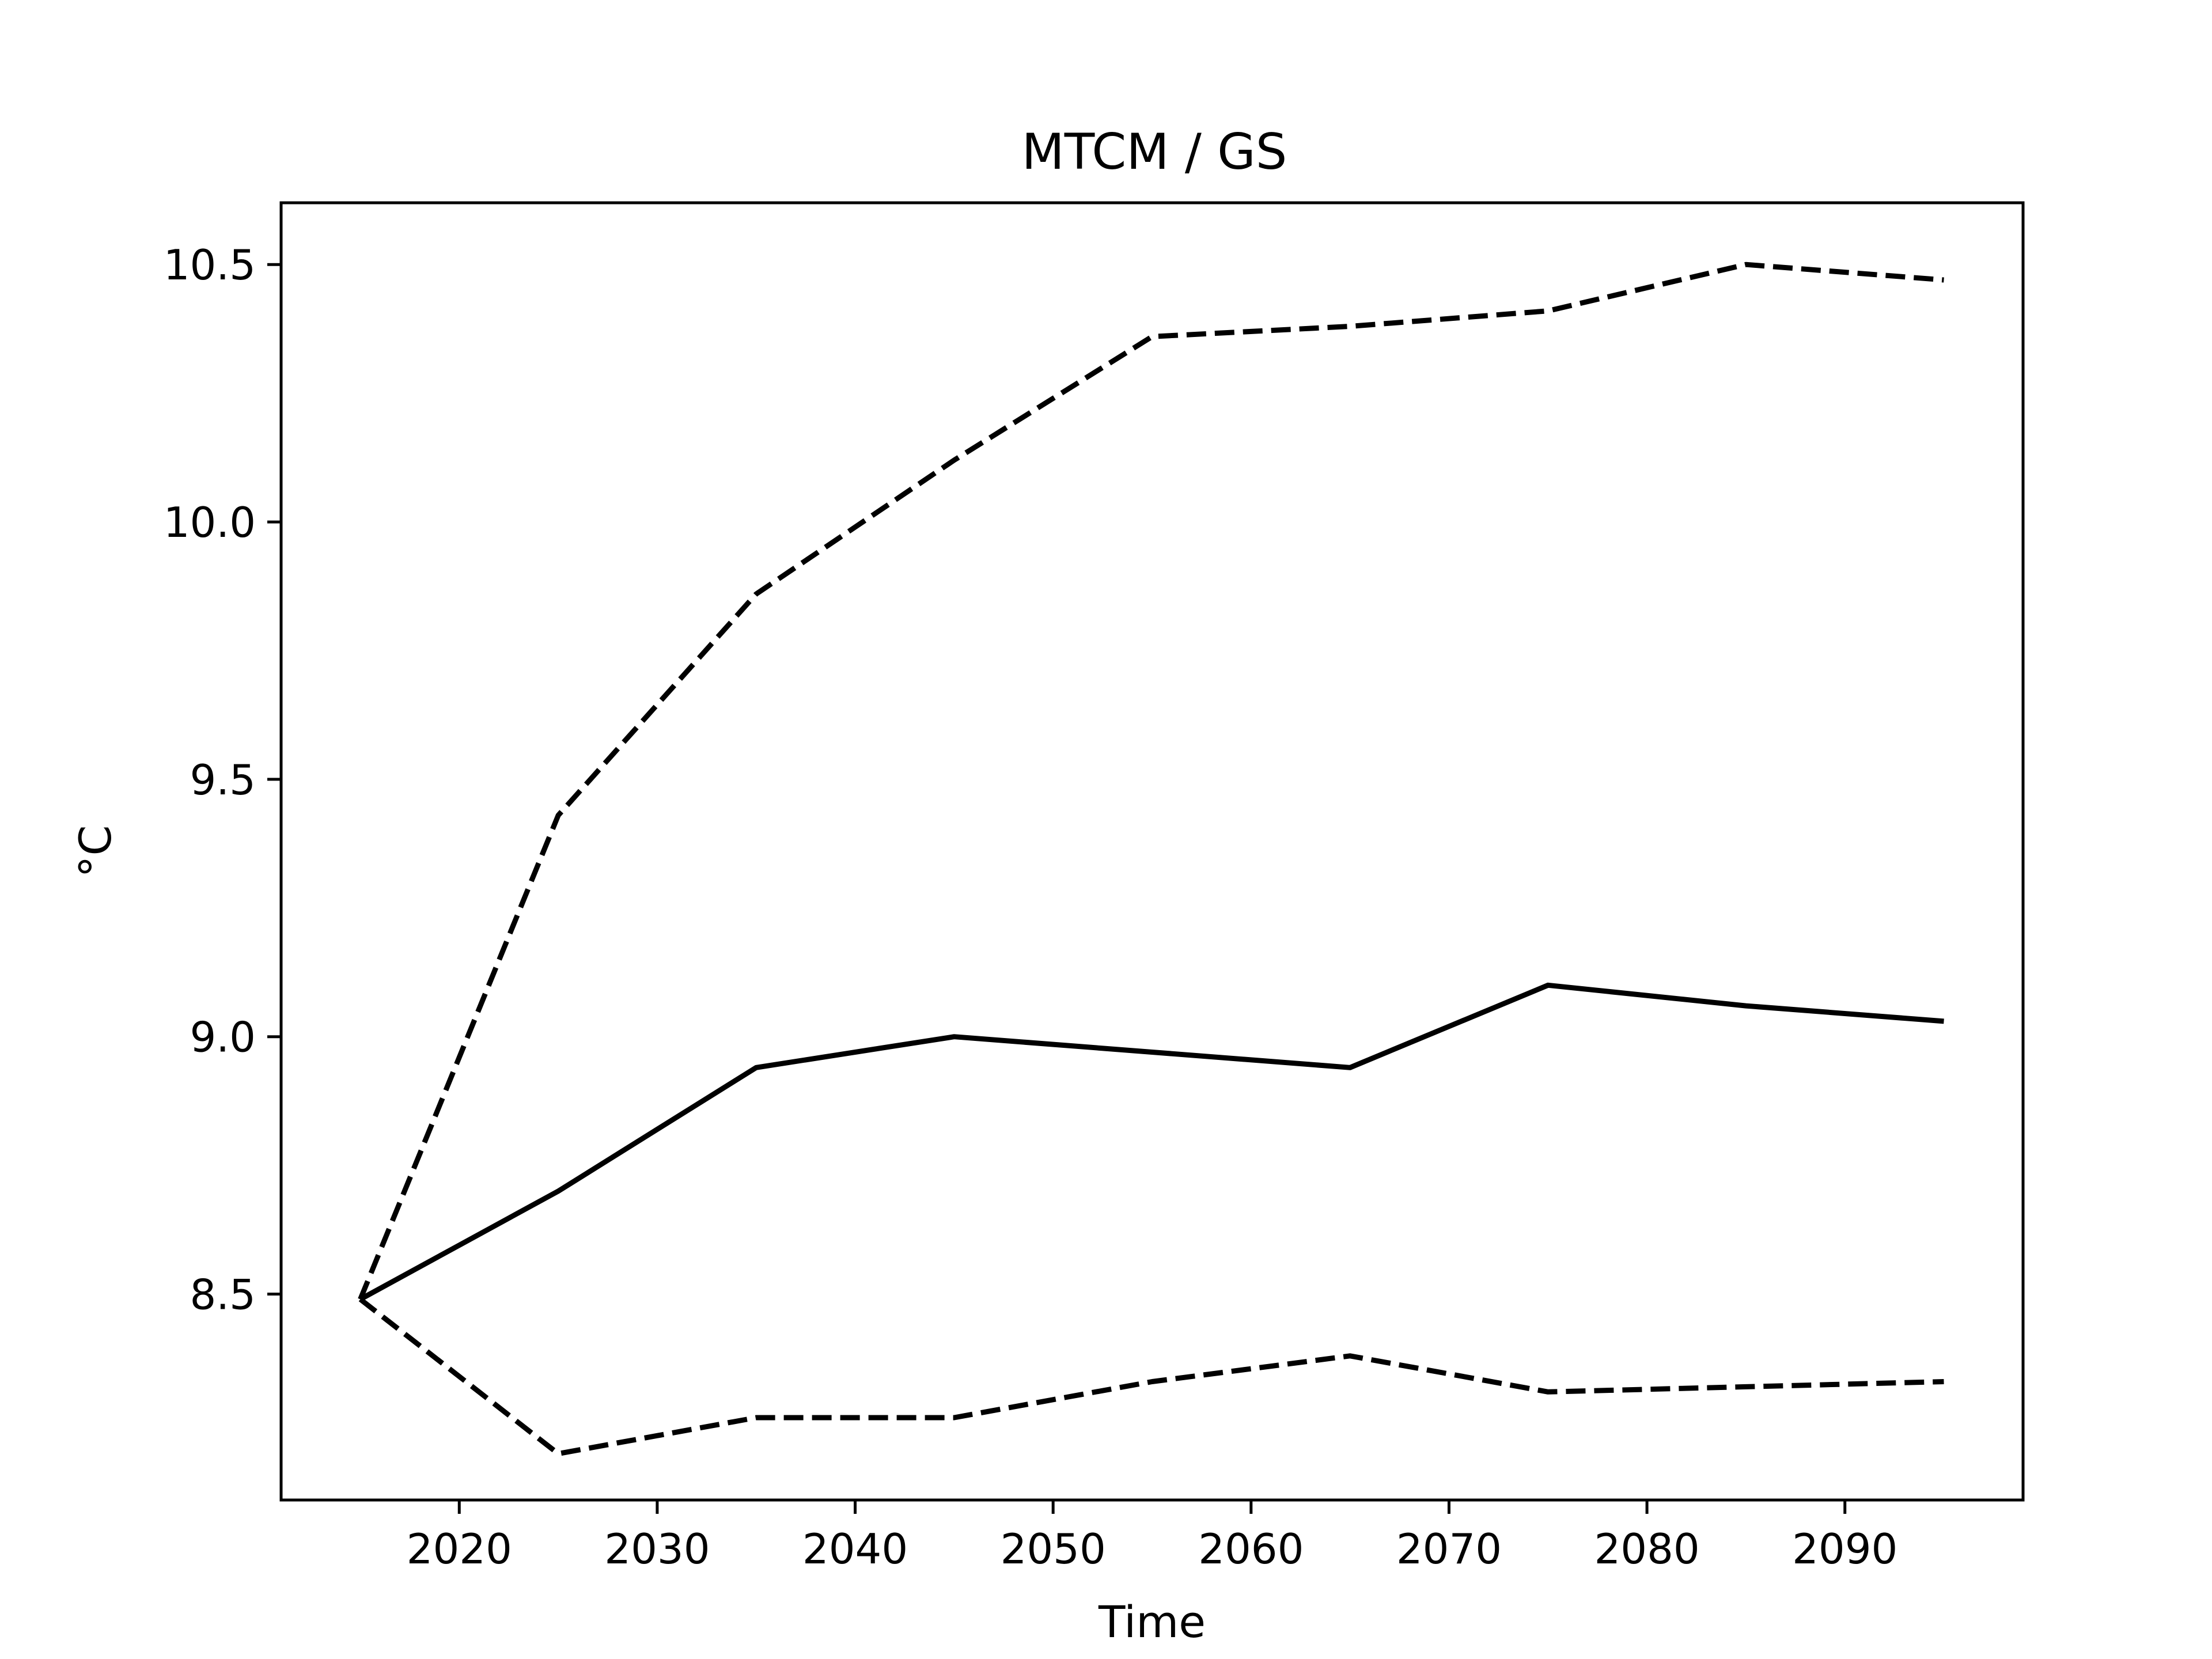 The width and height of the screenshot is (2212, 1659). I want to click on y-tick-label: 10.0, so click(210, 522).